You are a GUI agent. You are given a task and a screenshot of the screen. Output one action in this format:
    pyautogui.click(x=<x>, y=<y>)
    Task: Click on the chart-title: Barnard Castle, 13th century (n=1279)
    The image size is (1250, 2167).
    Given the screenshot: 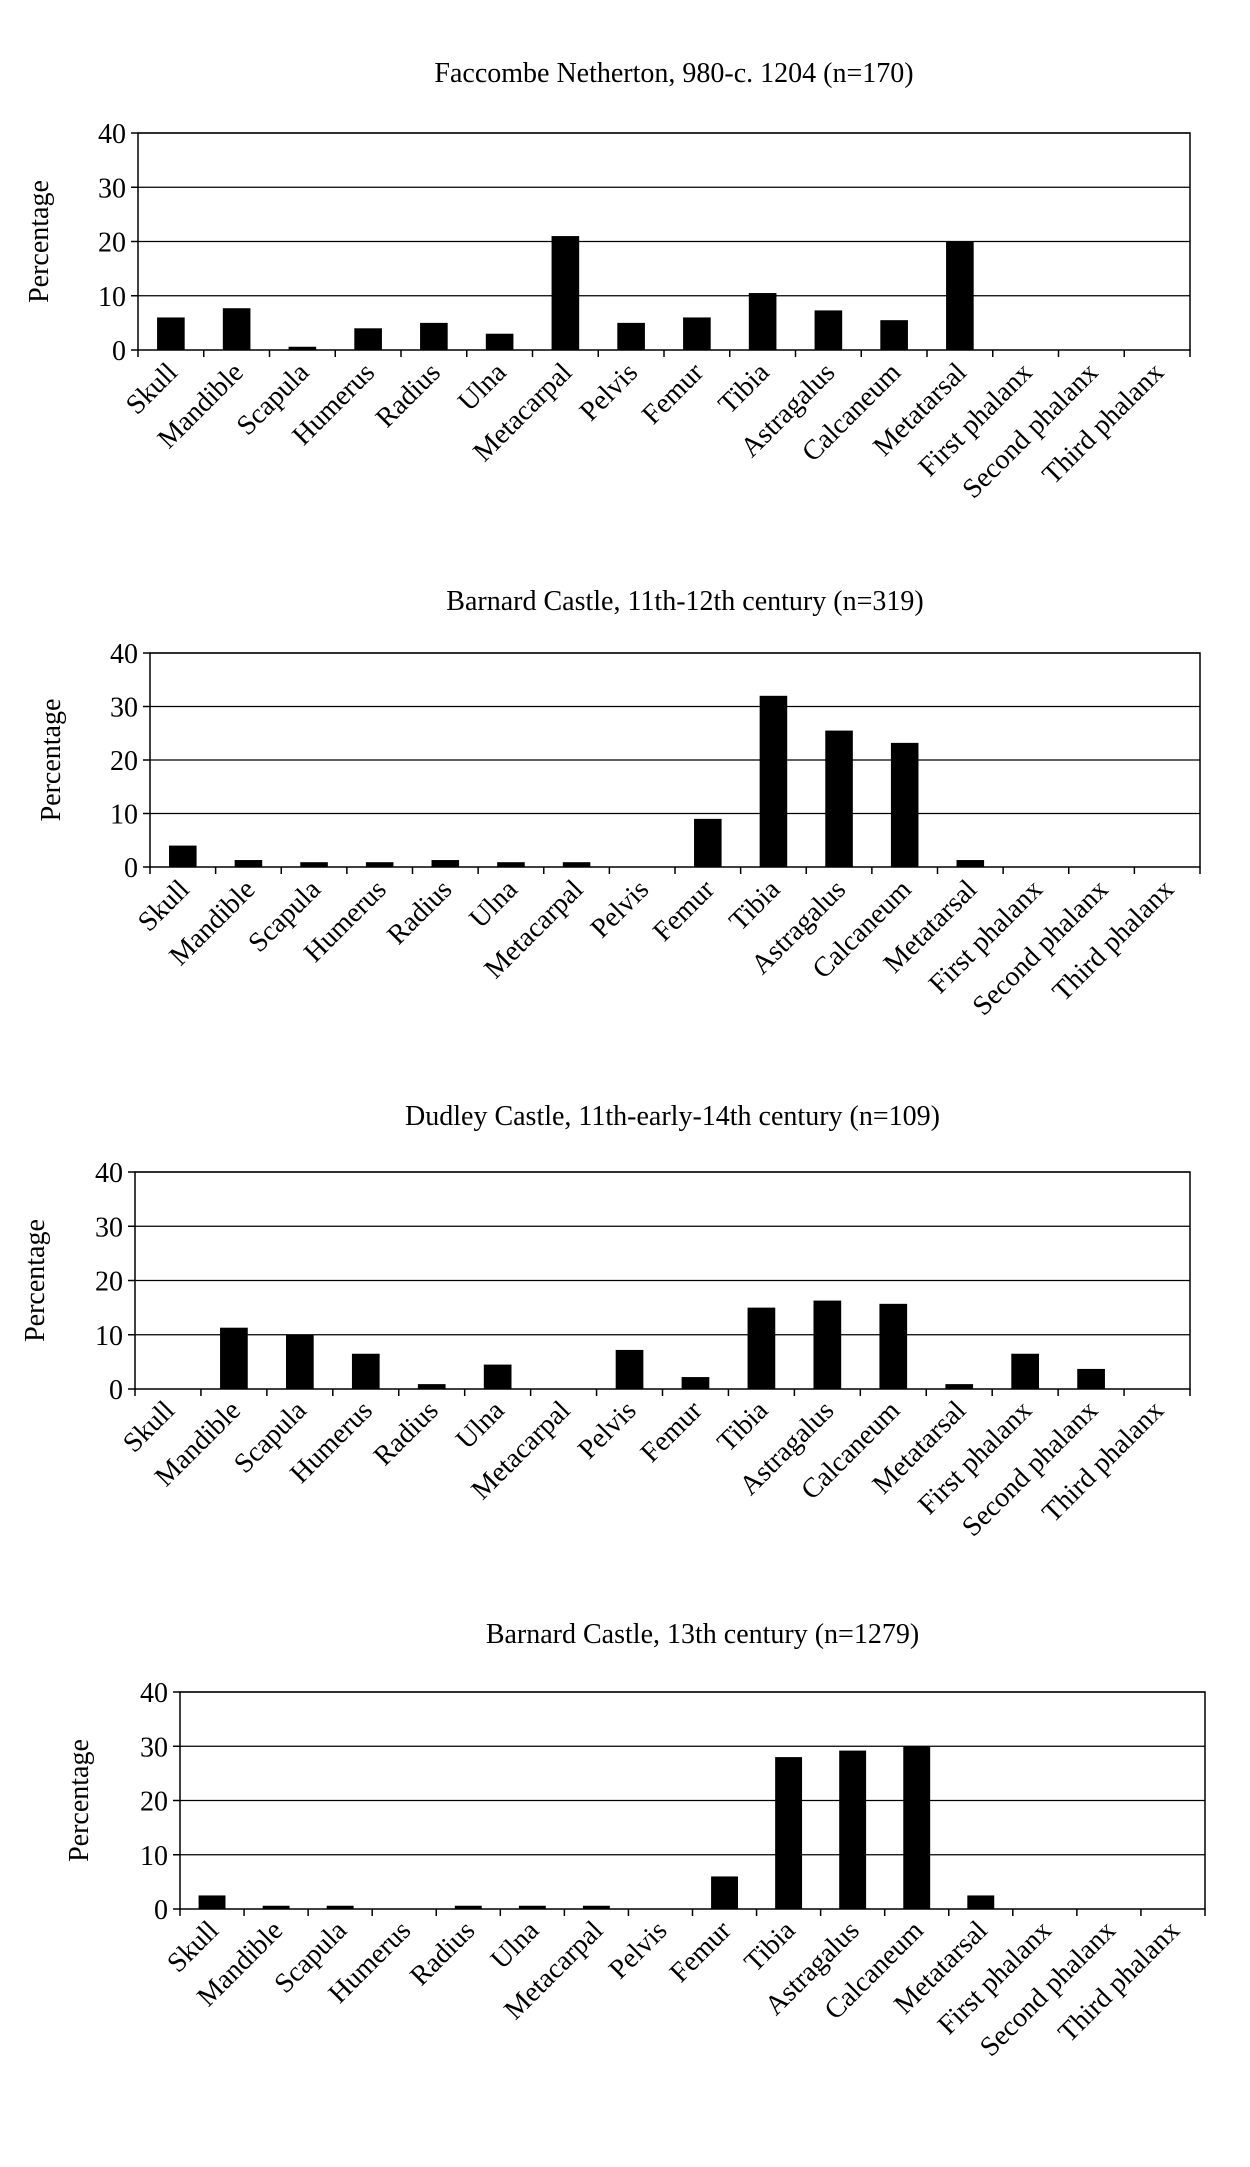 What is the action you would take?
    pyautogui.click(x=702, y=1634)
    